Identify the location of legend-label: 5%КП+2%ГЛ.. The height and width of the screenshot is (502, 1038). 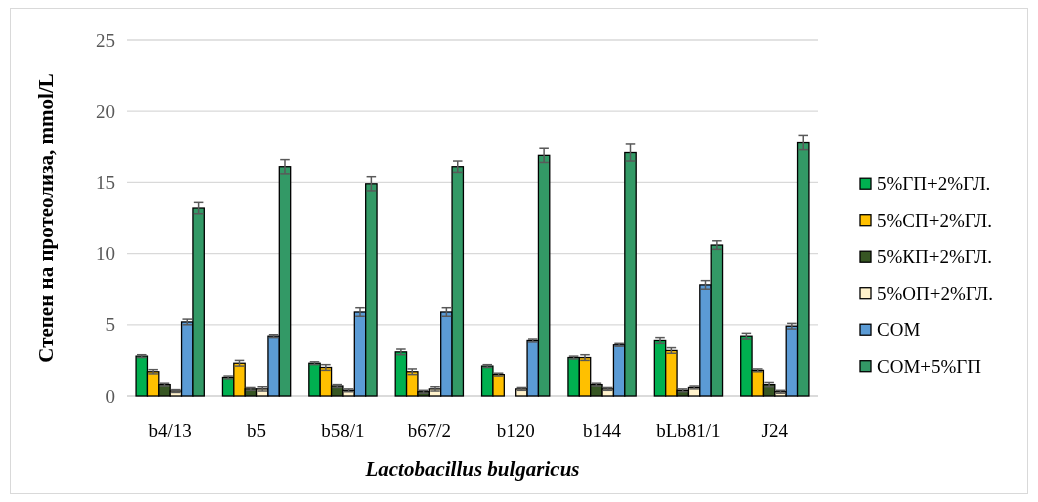
(934, 257).